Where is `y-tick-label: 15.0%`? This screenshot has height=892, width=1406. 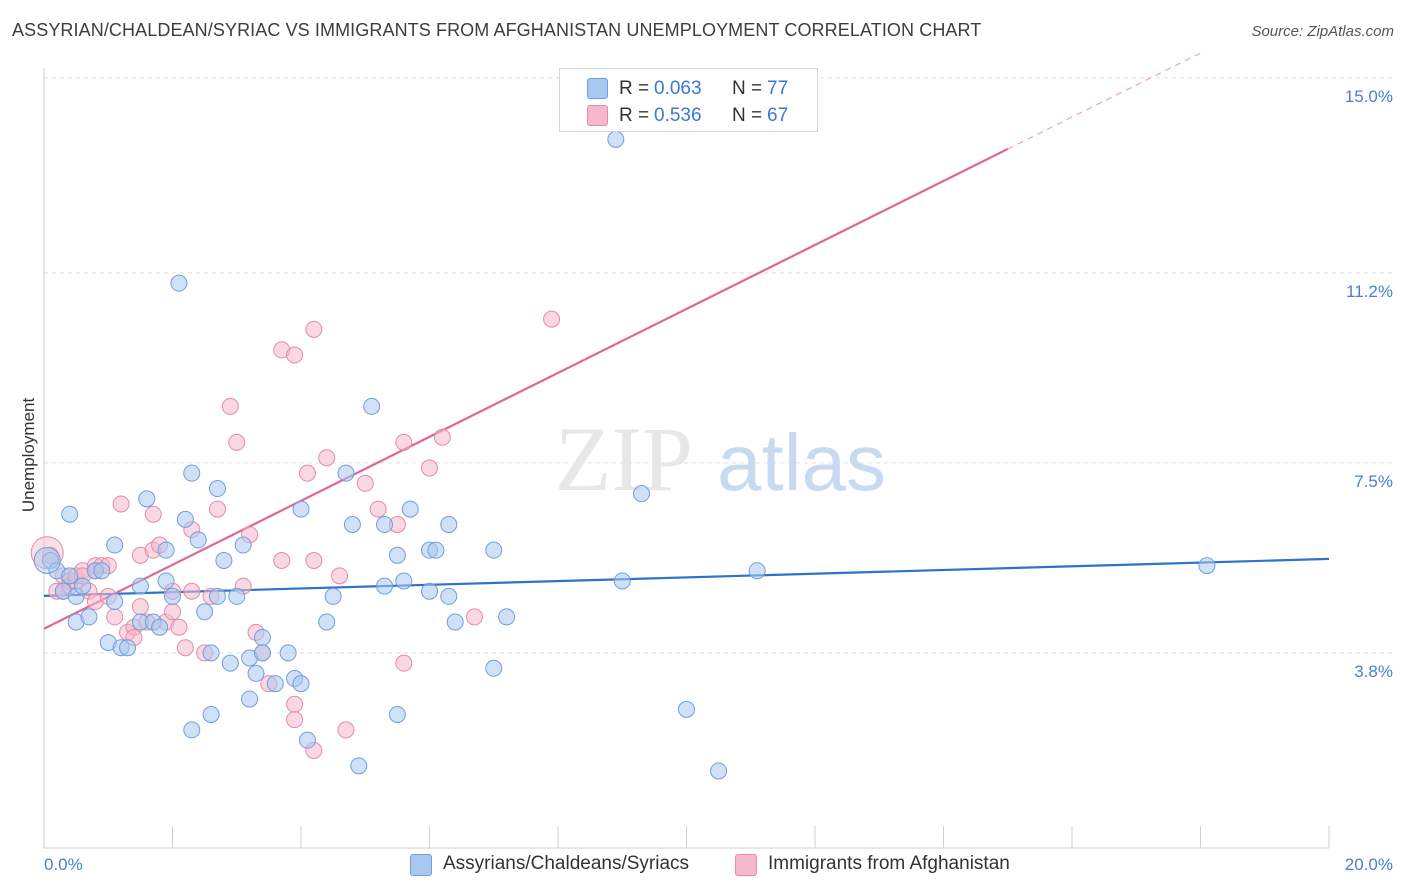 y-tick-label: 15.0% is located at coordinates (1369, 96).